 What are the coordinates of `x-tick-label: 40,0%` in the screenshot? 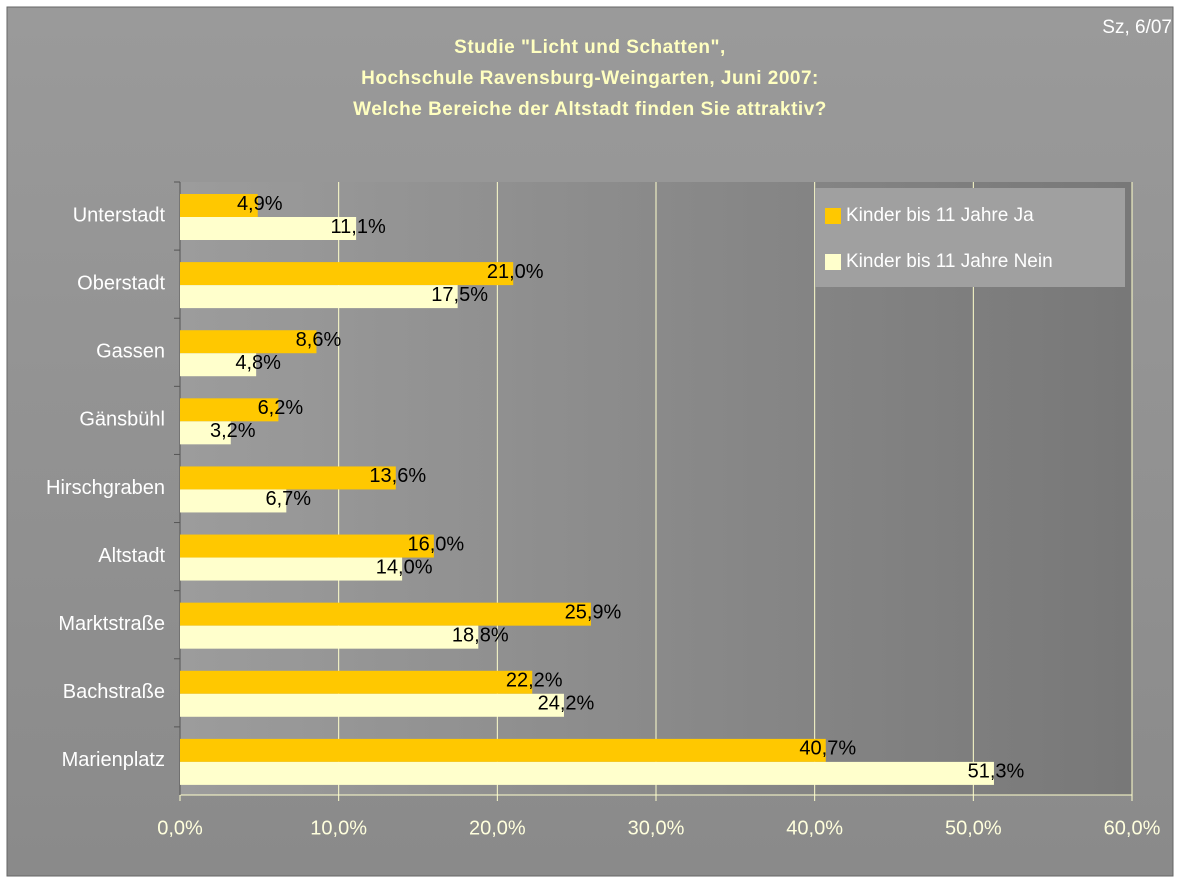 It's located at (814, 828).